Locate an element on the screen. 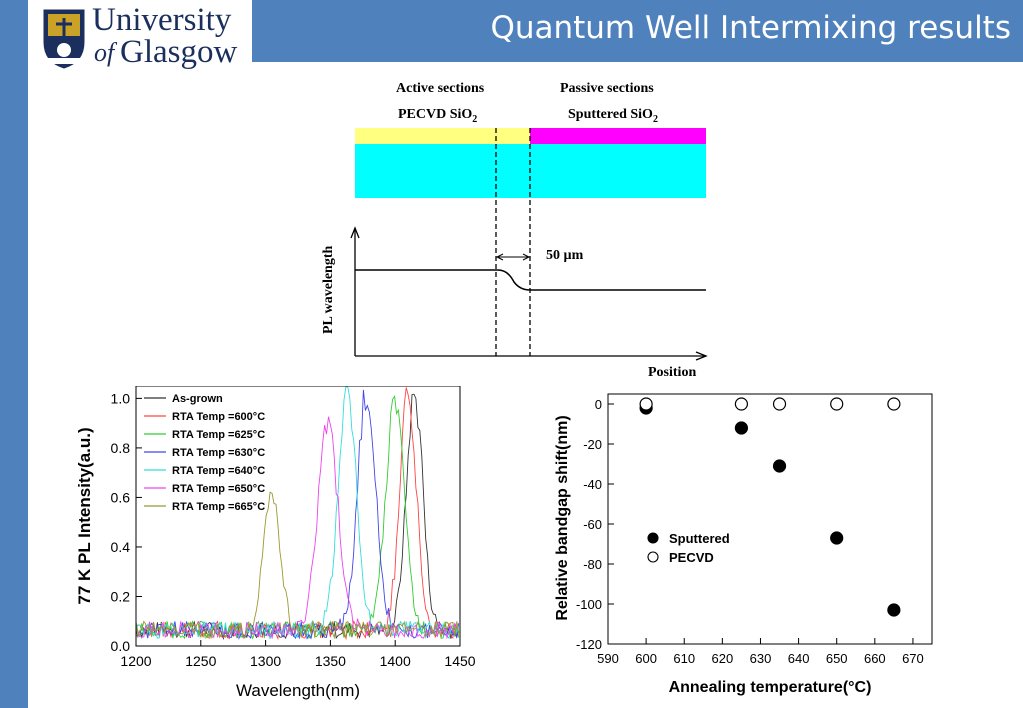  shift-points is located at coordinates (770, 507).